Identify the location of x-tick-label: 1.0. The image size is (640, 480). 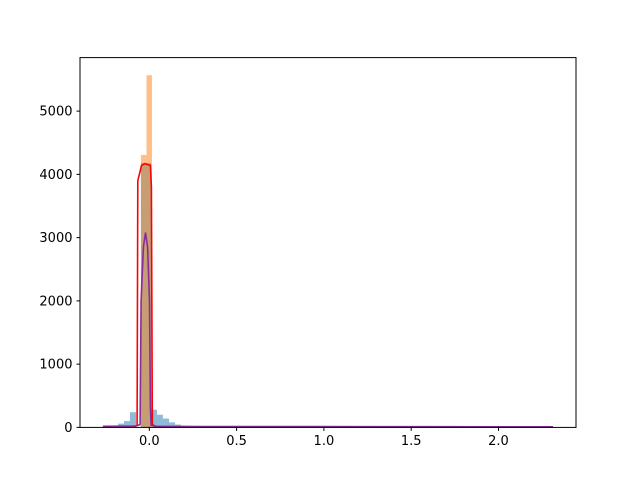
(324, 441).